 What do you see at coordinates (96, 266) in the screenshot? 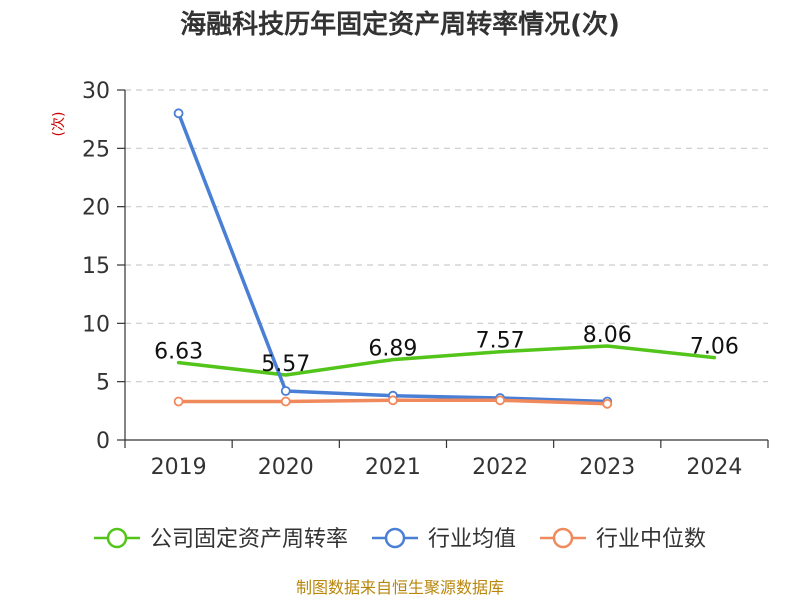
I see `y-tick-label: 15` at bounding box center [96, 266].